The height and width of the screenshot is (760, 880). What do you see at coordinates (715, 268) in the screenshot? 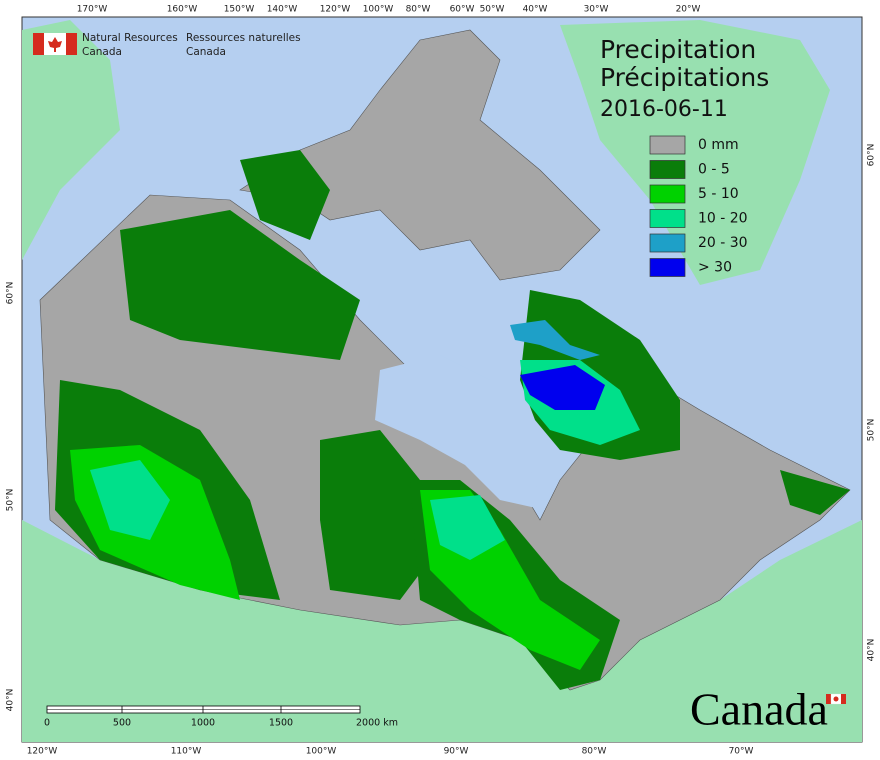
I see `legend-label: > 30` at bounding box center [715, 268].